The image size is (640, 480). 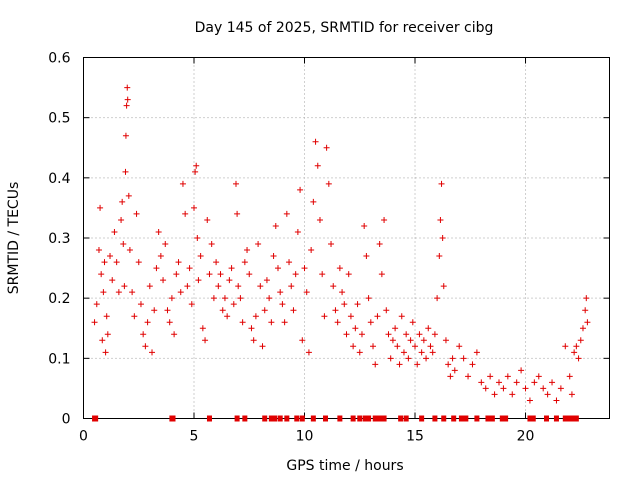 I want to click on x-axis-label: GPS time / hours, so click(x=344, y=466).